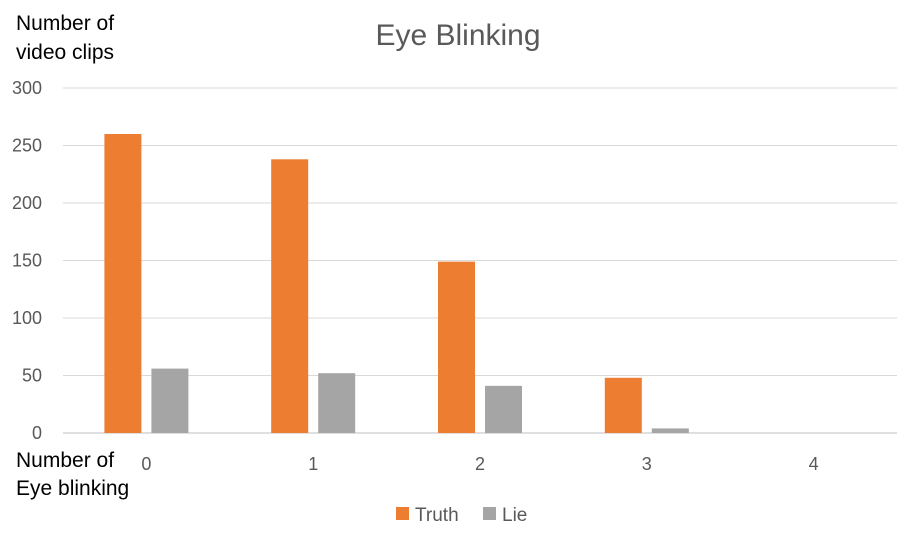 This screenshot has height=545, width=922. Describe the element at coordinates (27, 203) in the screenshot. I see `y-tick-label: 200` at that location.